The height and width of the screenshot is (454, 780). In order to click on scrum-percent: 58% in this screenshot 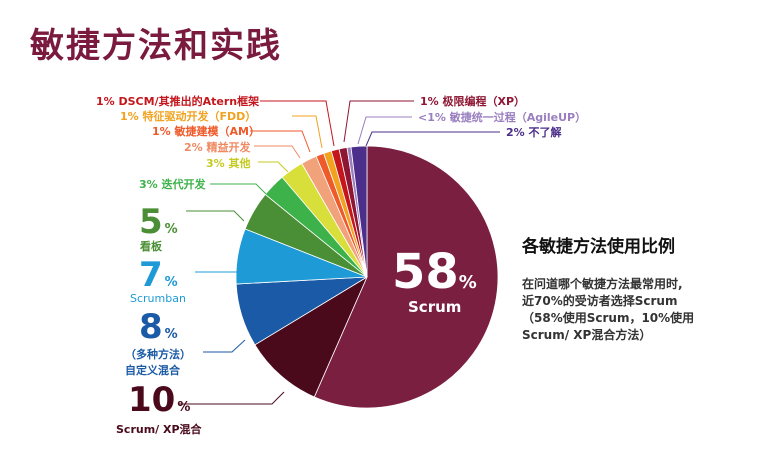, I will do `click(434, 272)`.